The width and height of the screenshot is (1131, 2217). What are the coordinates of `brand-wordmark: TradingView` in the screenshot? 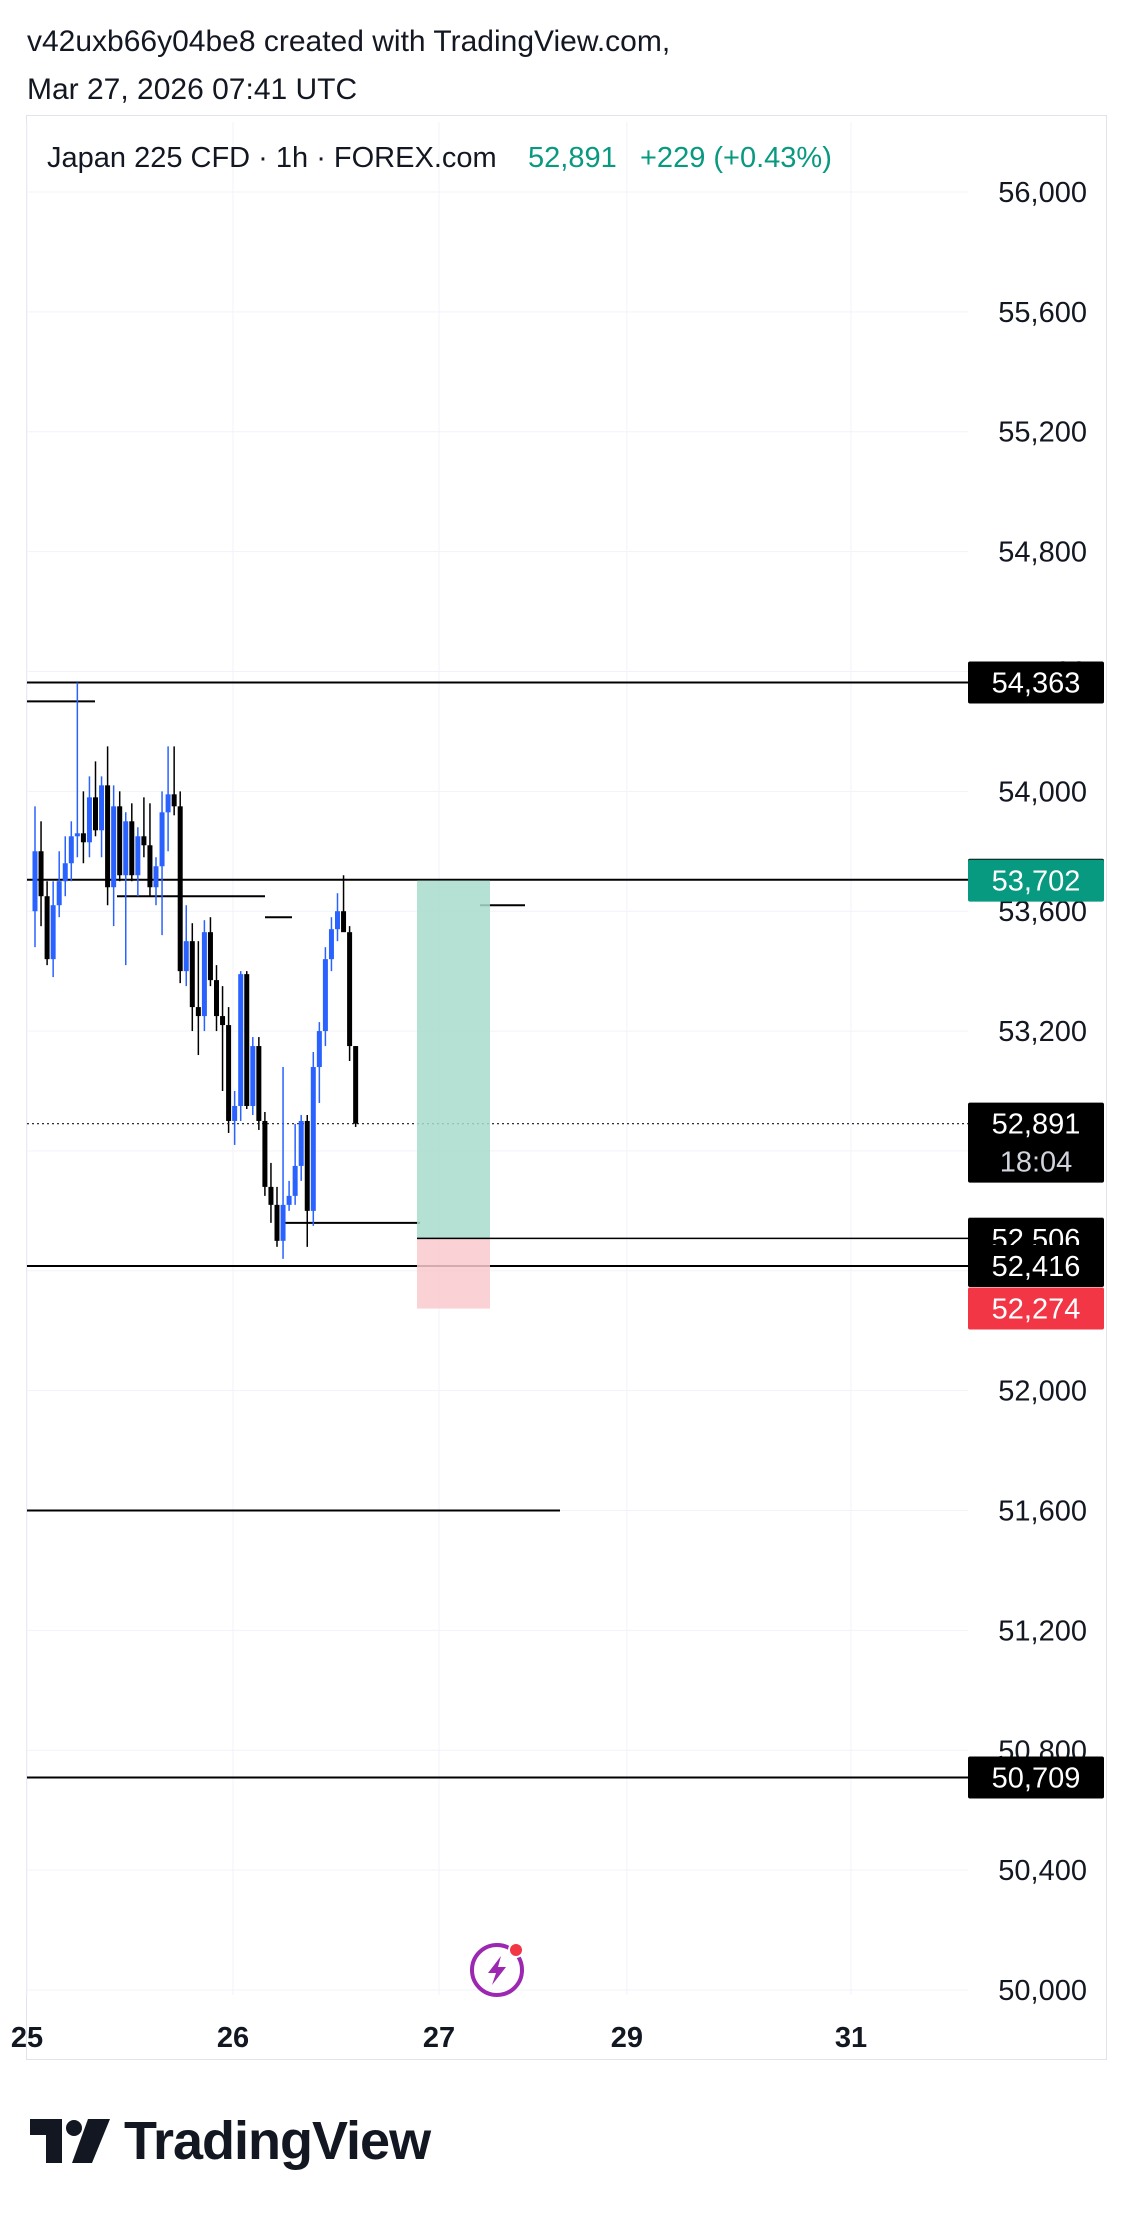 It's located at (277, 2141).